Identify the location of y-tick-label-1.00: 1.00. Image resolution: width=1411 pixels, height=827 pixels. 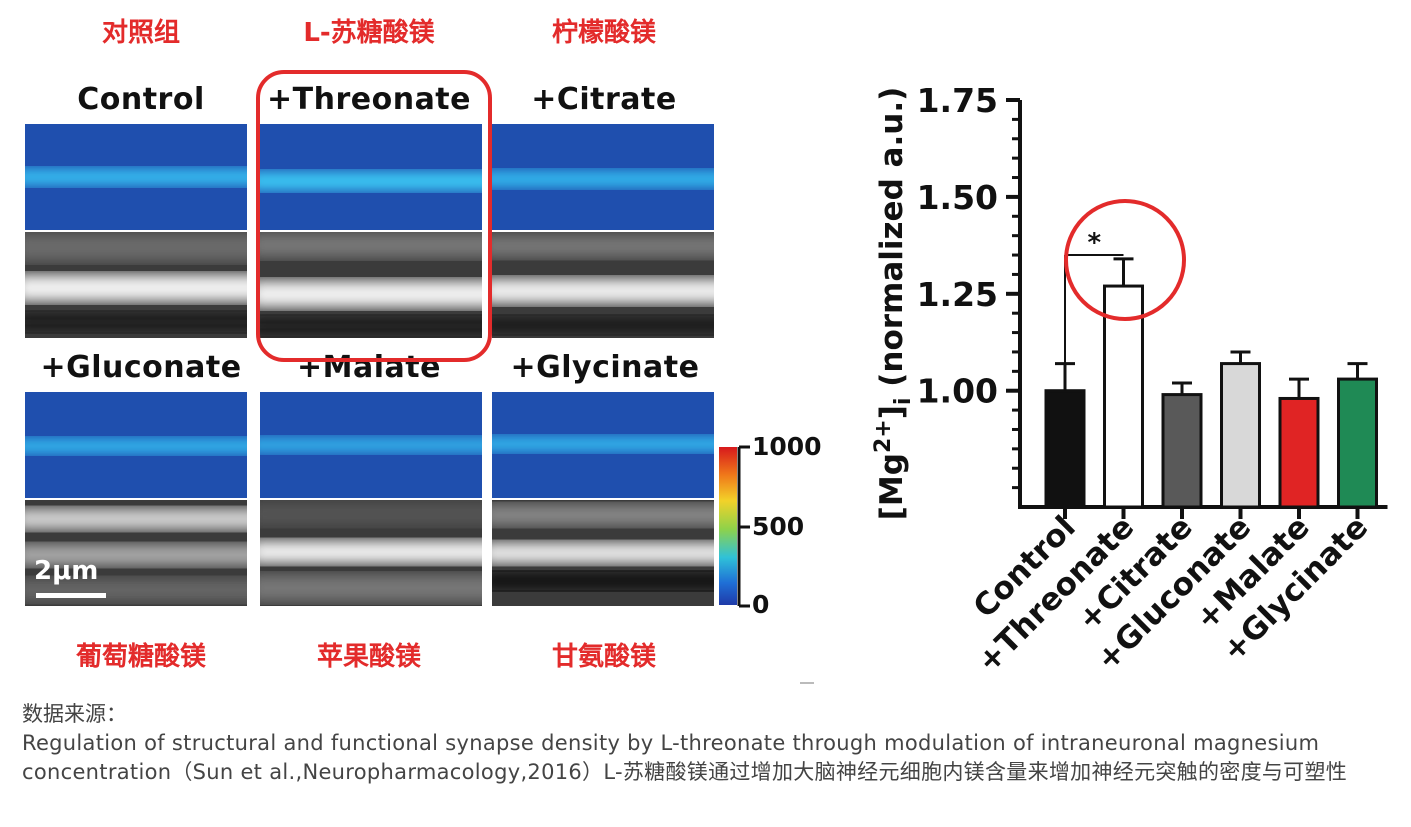
(957, 391).